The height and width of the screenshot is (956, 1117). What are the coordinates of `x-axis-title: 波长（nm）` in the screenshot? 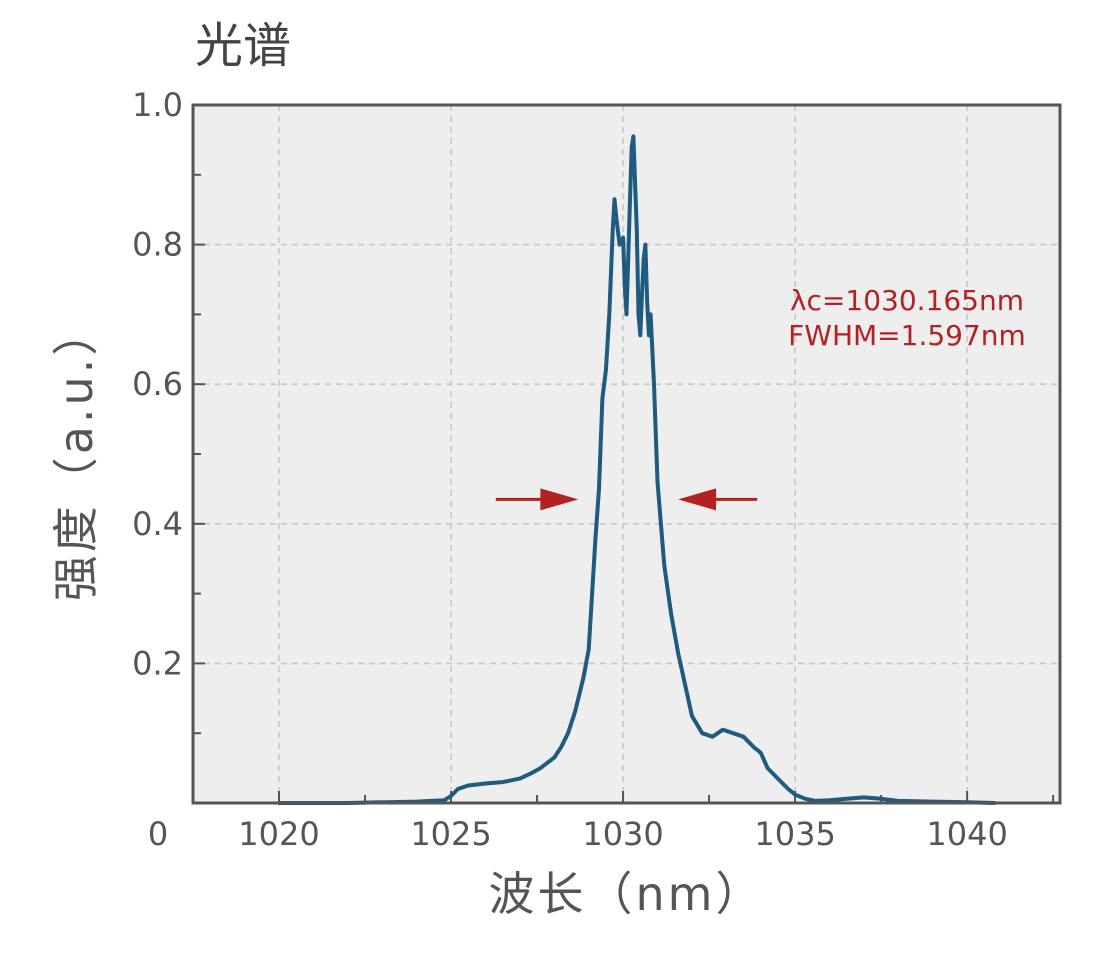 It's located at (627, 894).